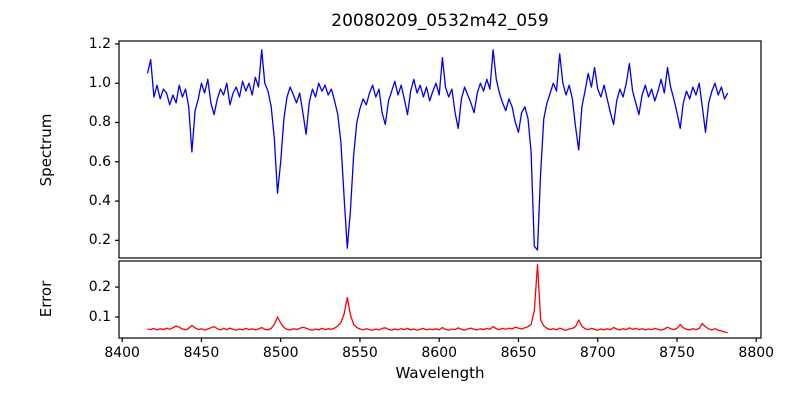  Describe the element at coordinates (440, 21) in the screenshot. I see `chart-title: 20080209_0532m42_059` at that location.